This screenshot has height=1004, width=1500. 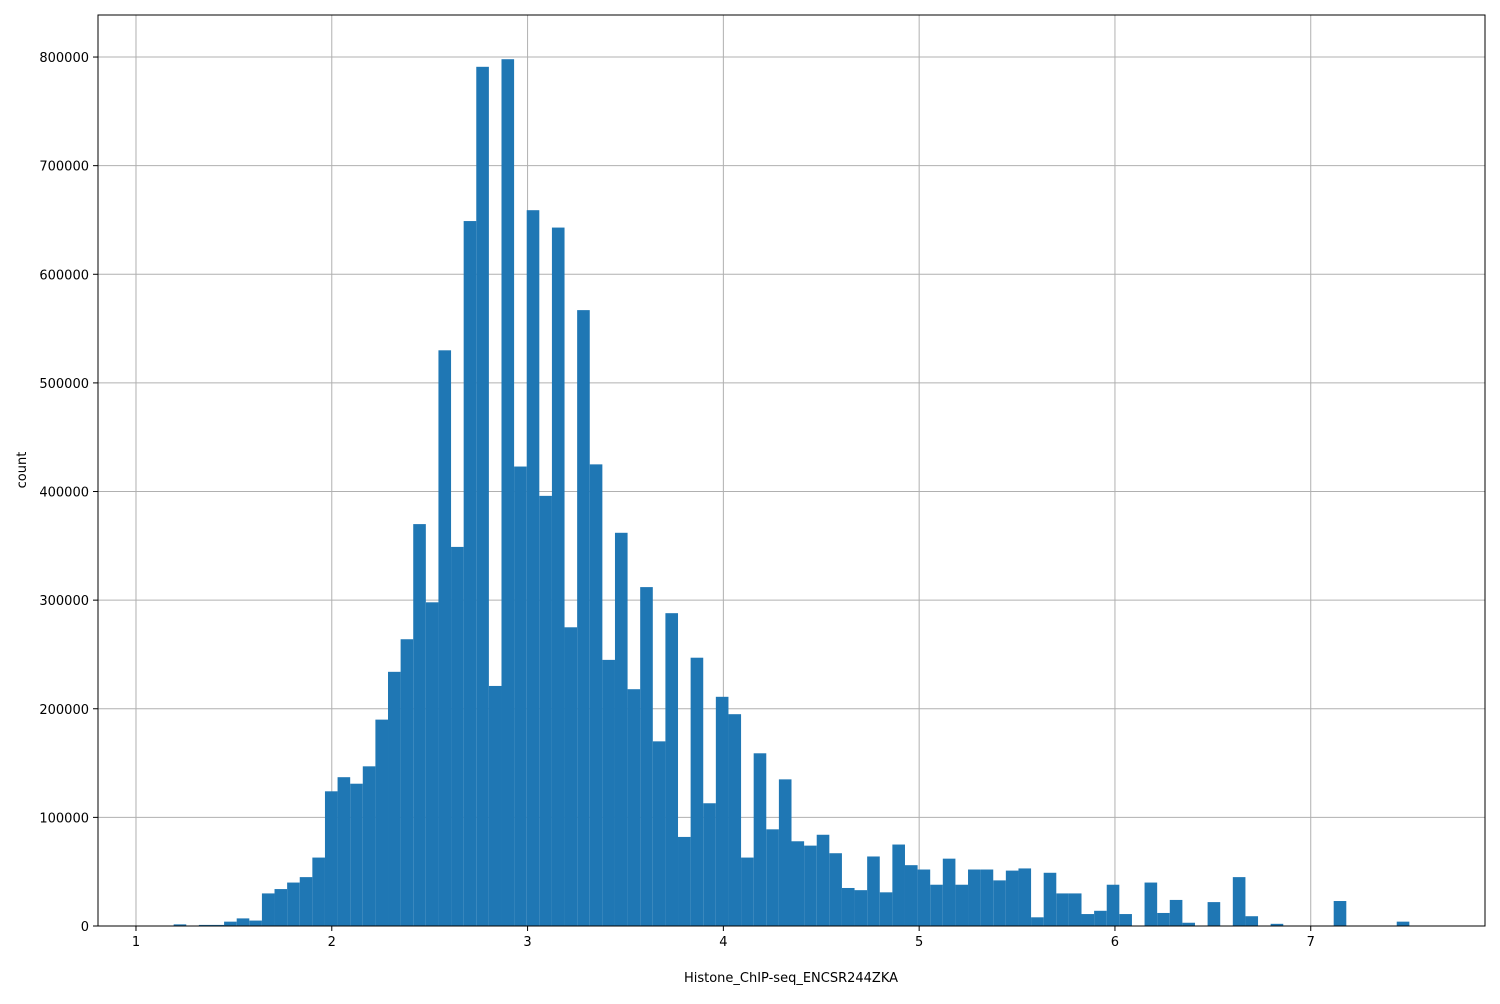 What do you see at coordinates (723, 942) in the screenshot?
I see `x-tick-label: 4` at bounding box center [723, 942].